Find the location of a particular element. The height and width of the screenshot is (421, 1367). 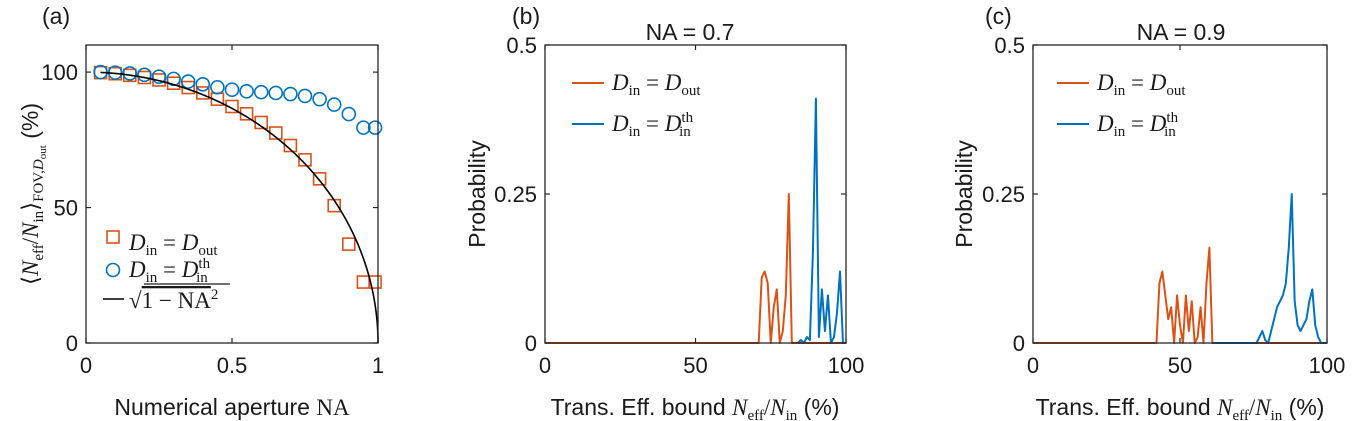

y-tick-label: 100 is located at coordinates (59, 72).